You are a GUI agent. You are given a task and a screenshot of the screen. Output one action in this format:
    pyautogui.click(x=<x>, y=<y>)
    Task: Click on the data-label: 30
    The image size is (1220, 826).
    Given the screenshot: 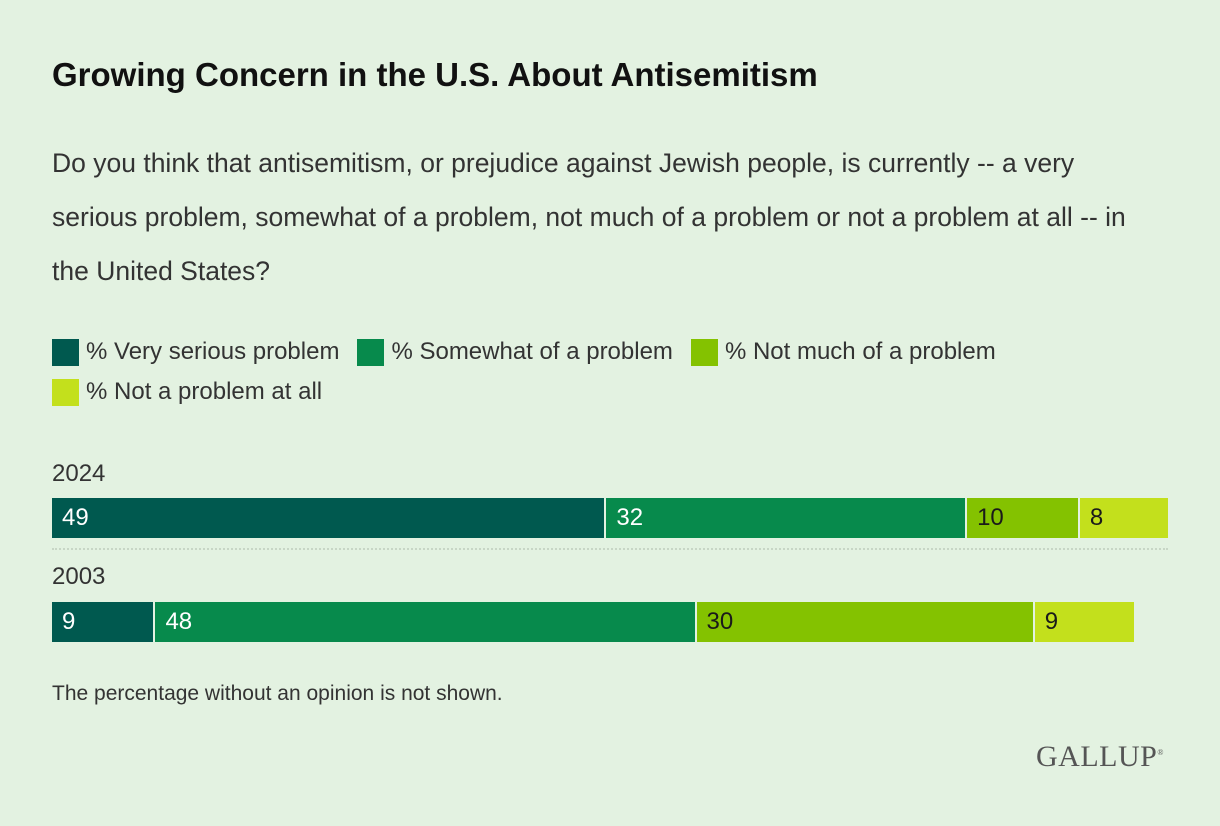 What is the action you would take?
    pyautogui.click(x=720, y=621)
    